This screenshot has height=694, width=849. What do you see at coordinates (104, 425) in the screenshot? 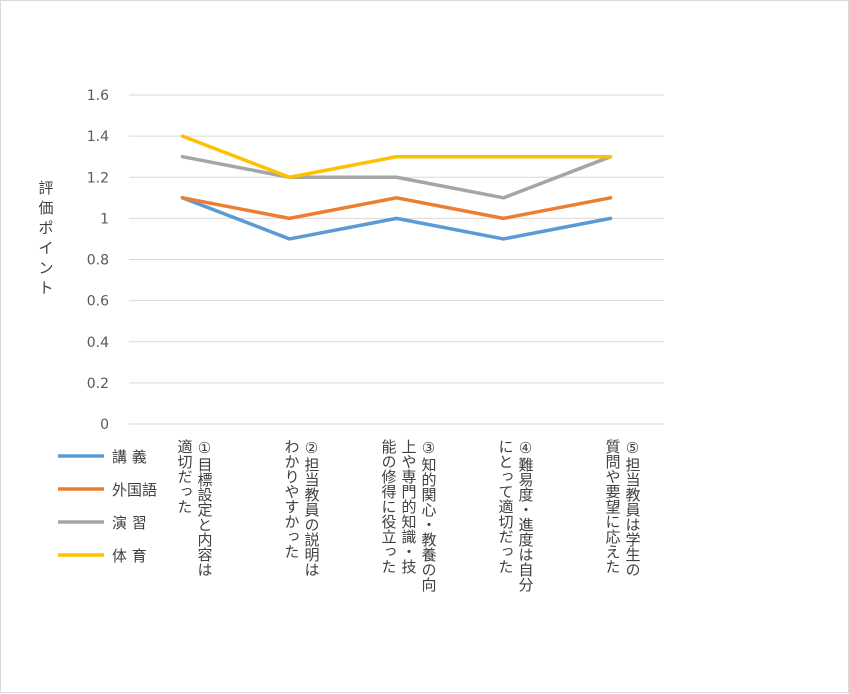
I see `y-tick-label-0: 0` at bounding box center [104, 425].